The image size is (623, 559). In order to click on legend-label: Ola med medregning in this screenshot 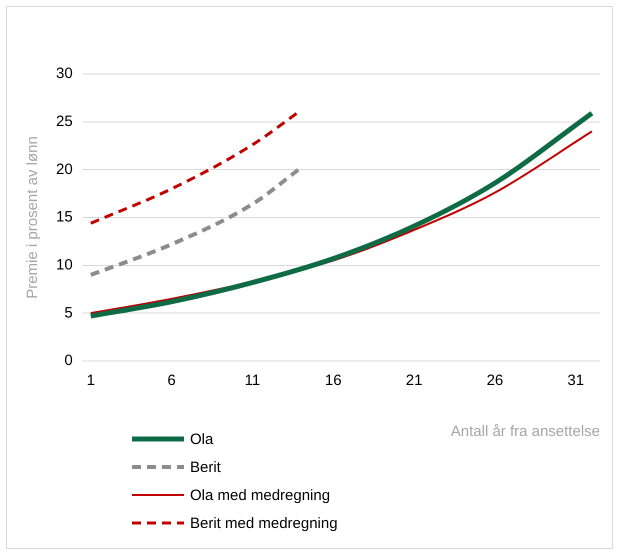, I will do `click(260, 495)`.